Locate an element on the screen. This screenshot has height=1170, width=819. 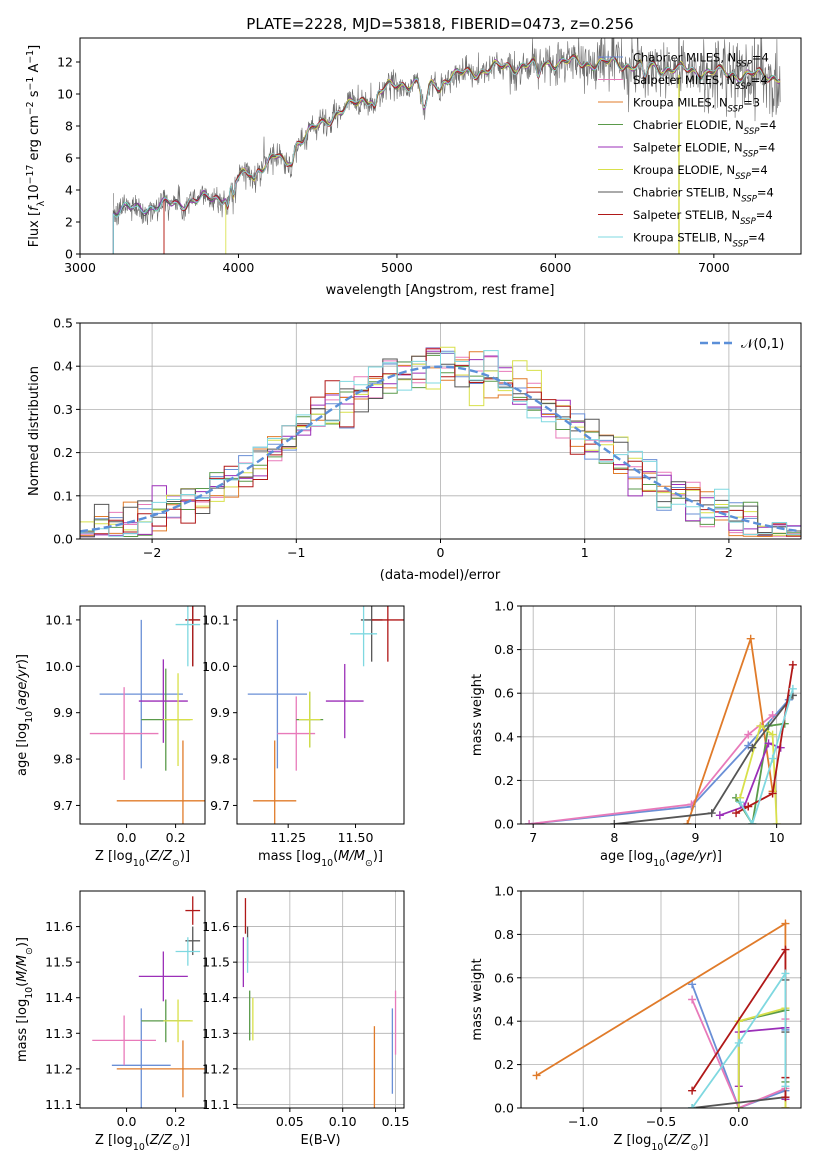
label-part: s is located at coordinates (34, 95).